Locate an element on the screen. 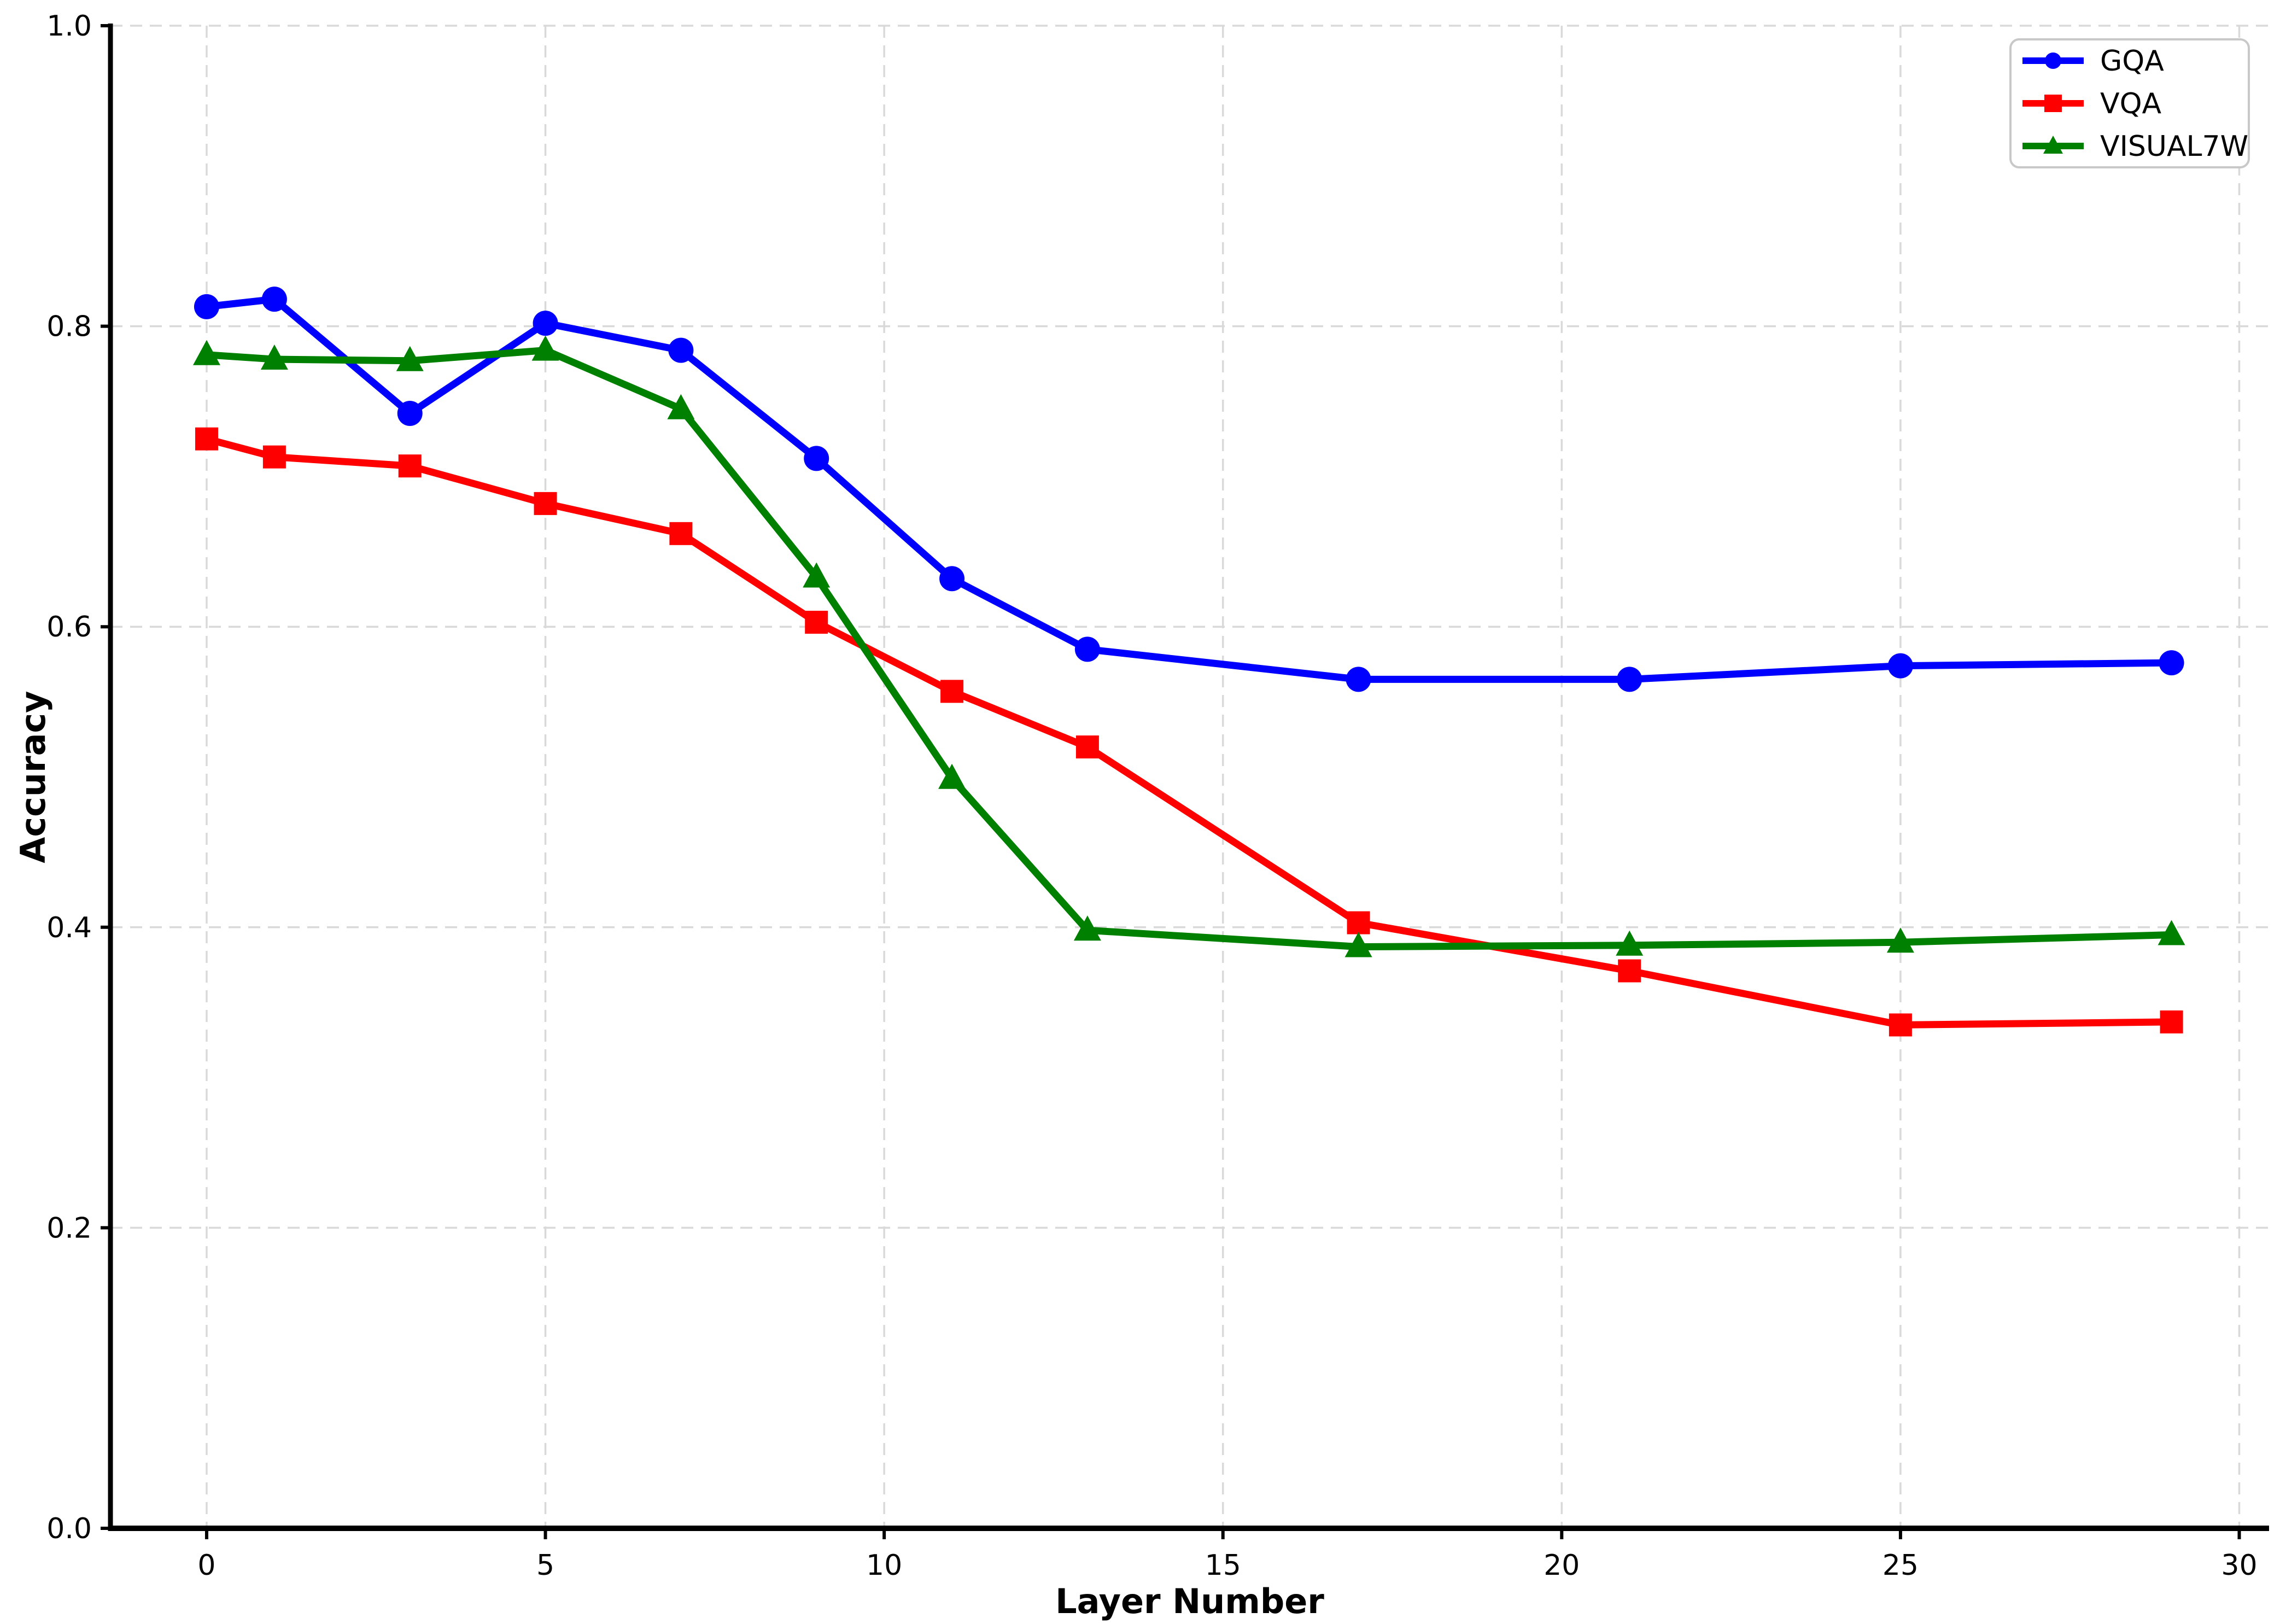 Image resolution: width=2280 pixels, height=1624 pixels. y-tick-label: 0.0 is located at coordinates (69, 1528).